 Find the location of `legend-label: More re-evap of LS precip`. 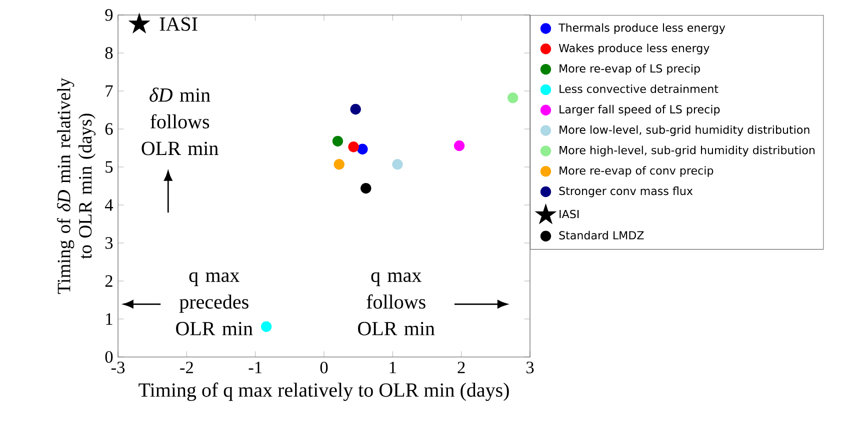

legend-label: More re-evap of LS precip is located at coordinates (630, 69).